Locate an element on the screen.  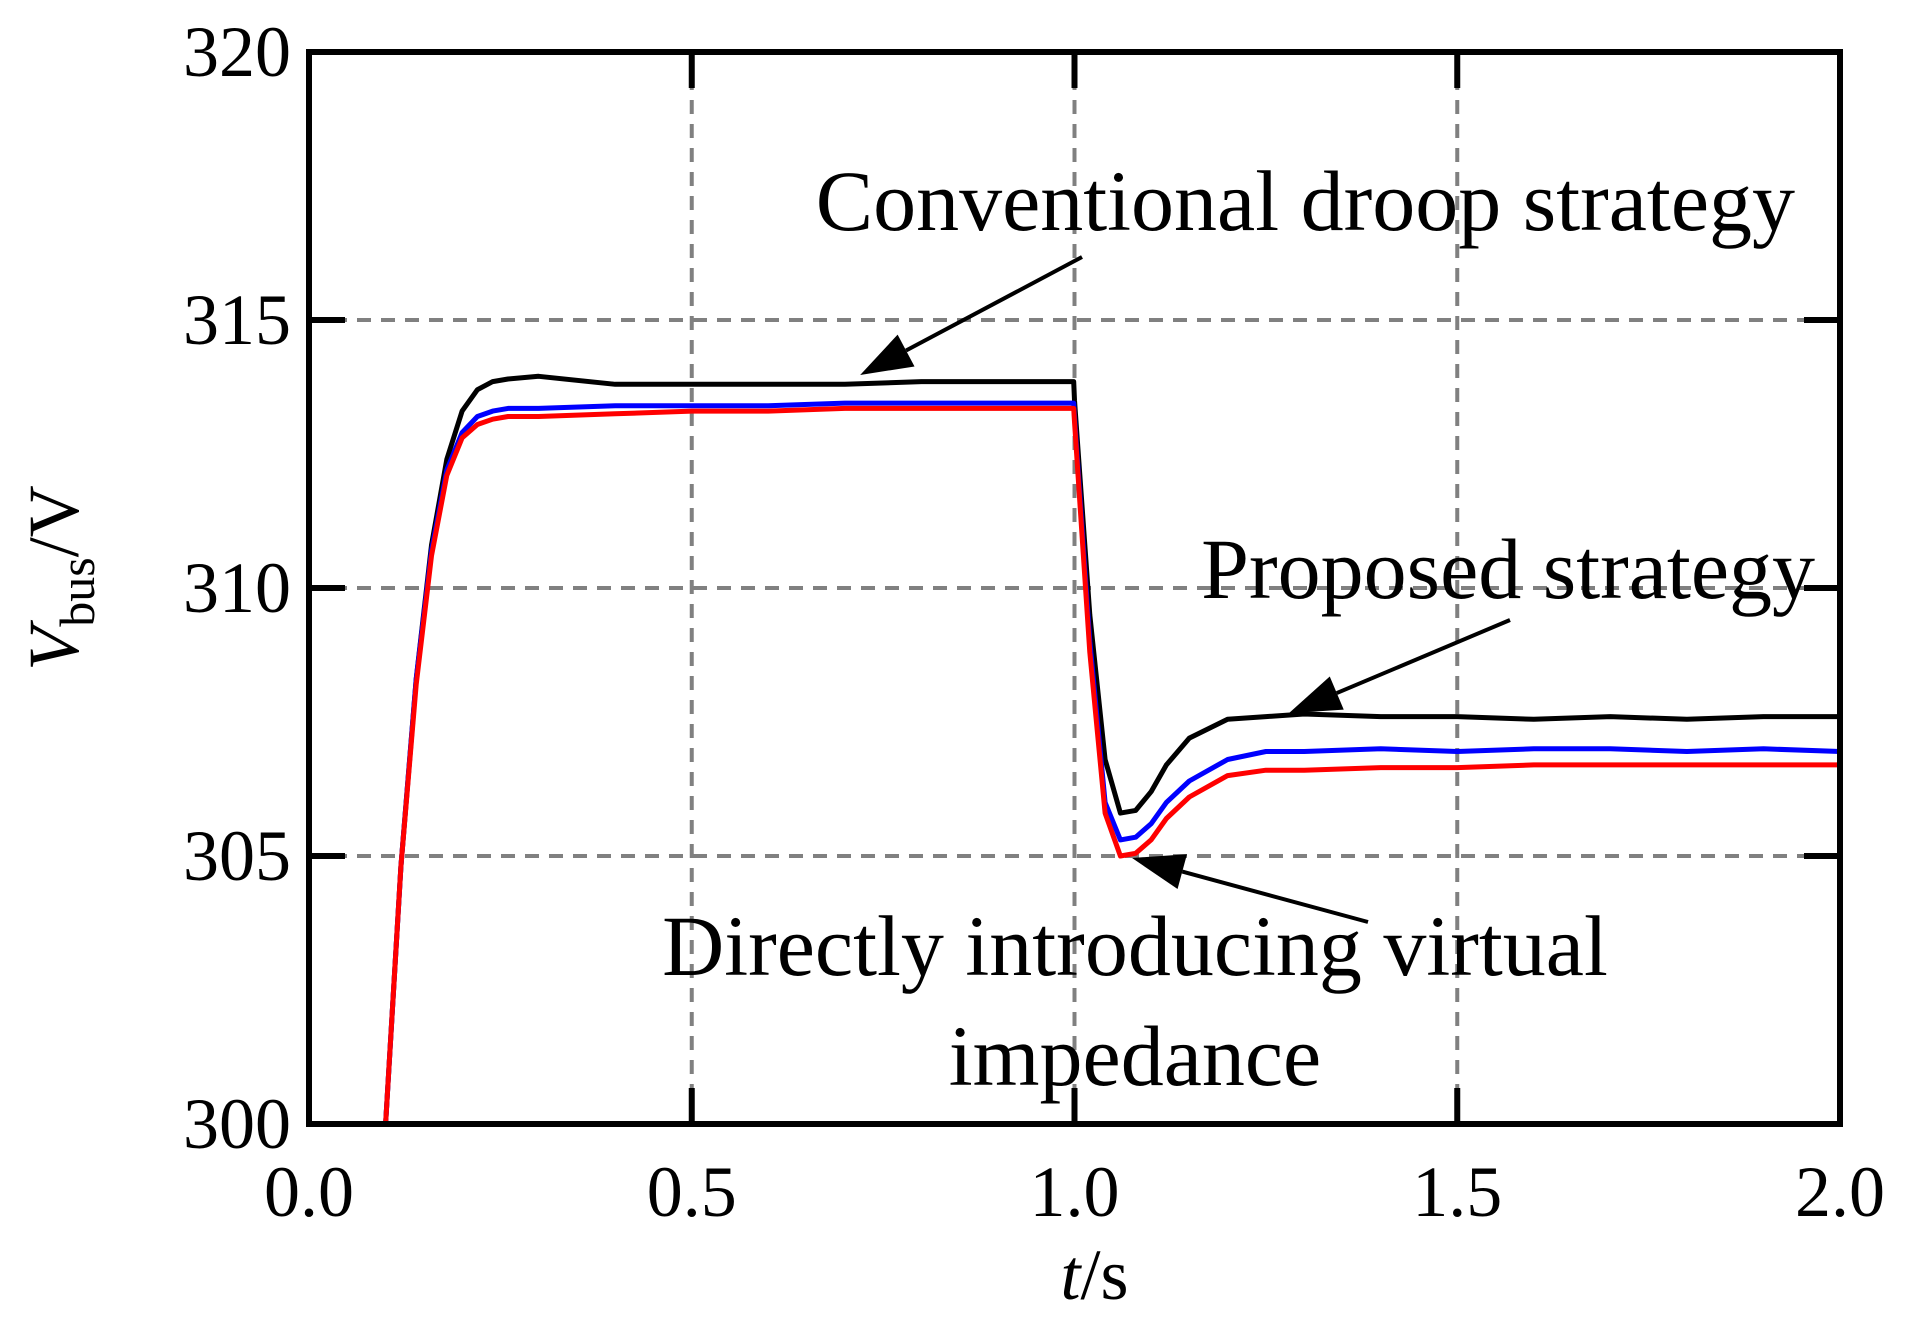
y-tick-label: 305 is located at coordinates (237, 856).